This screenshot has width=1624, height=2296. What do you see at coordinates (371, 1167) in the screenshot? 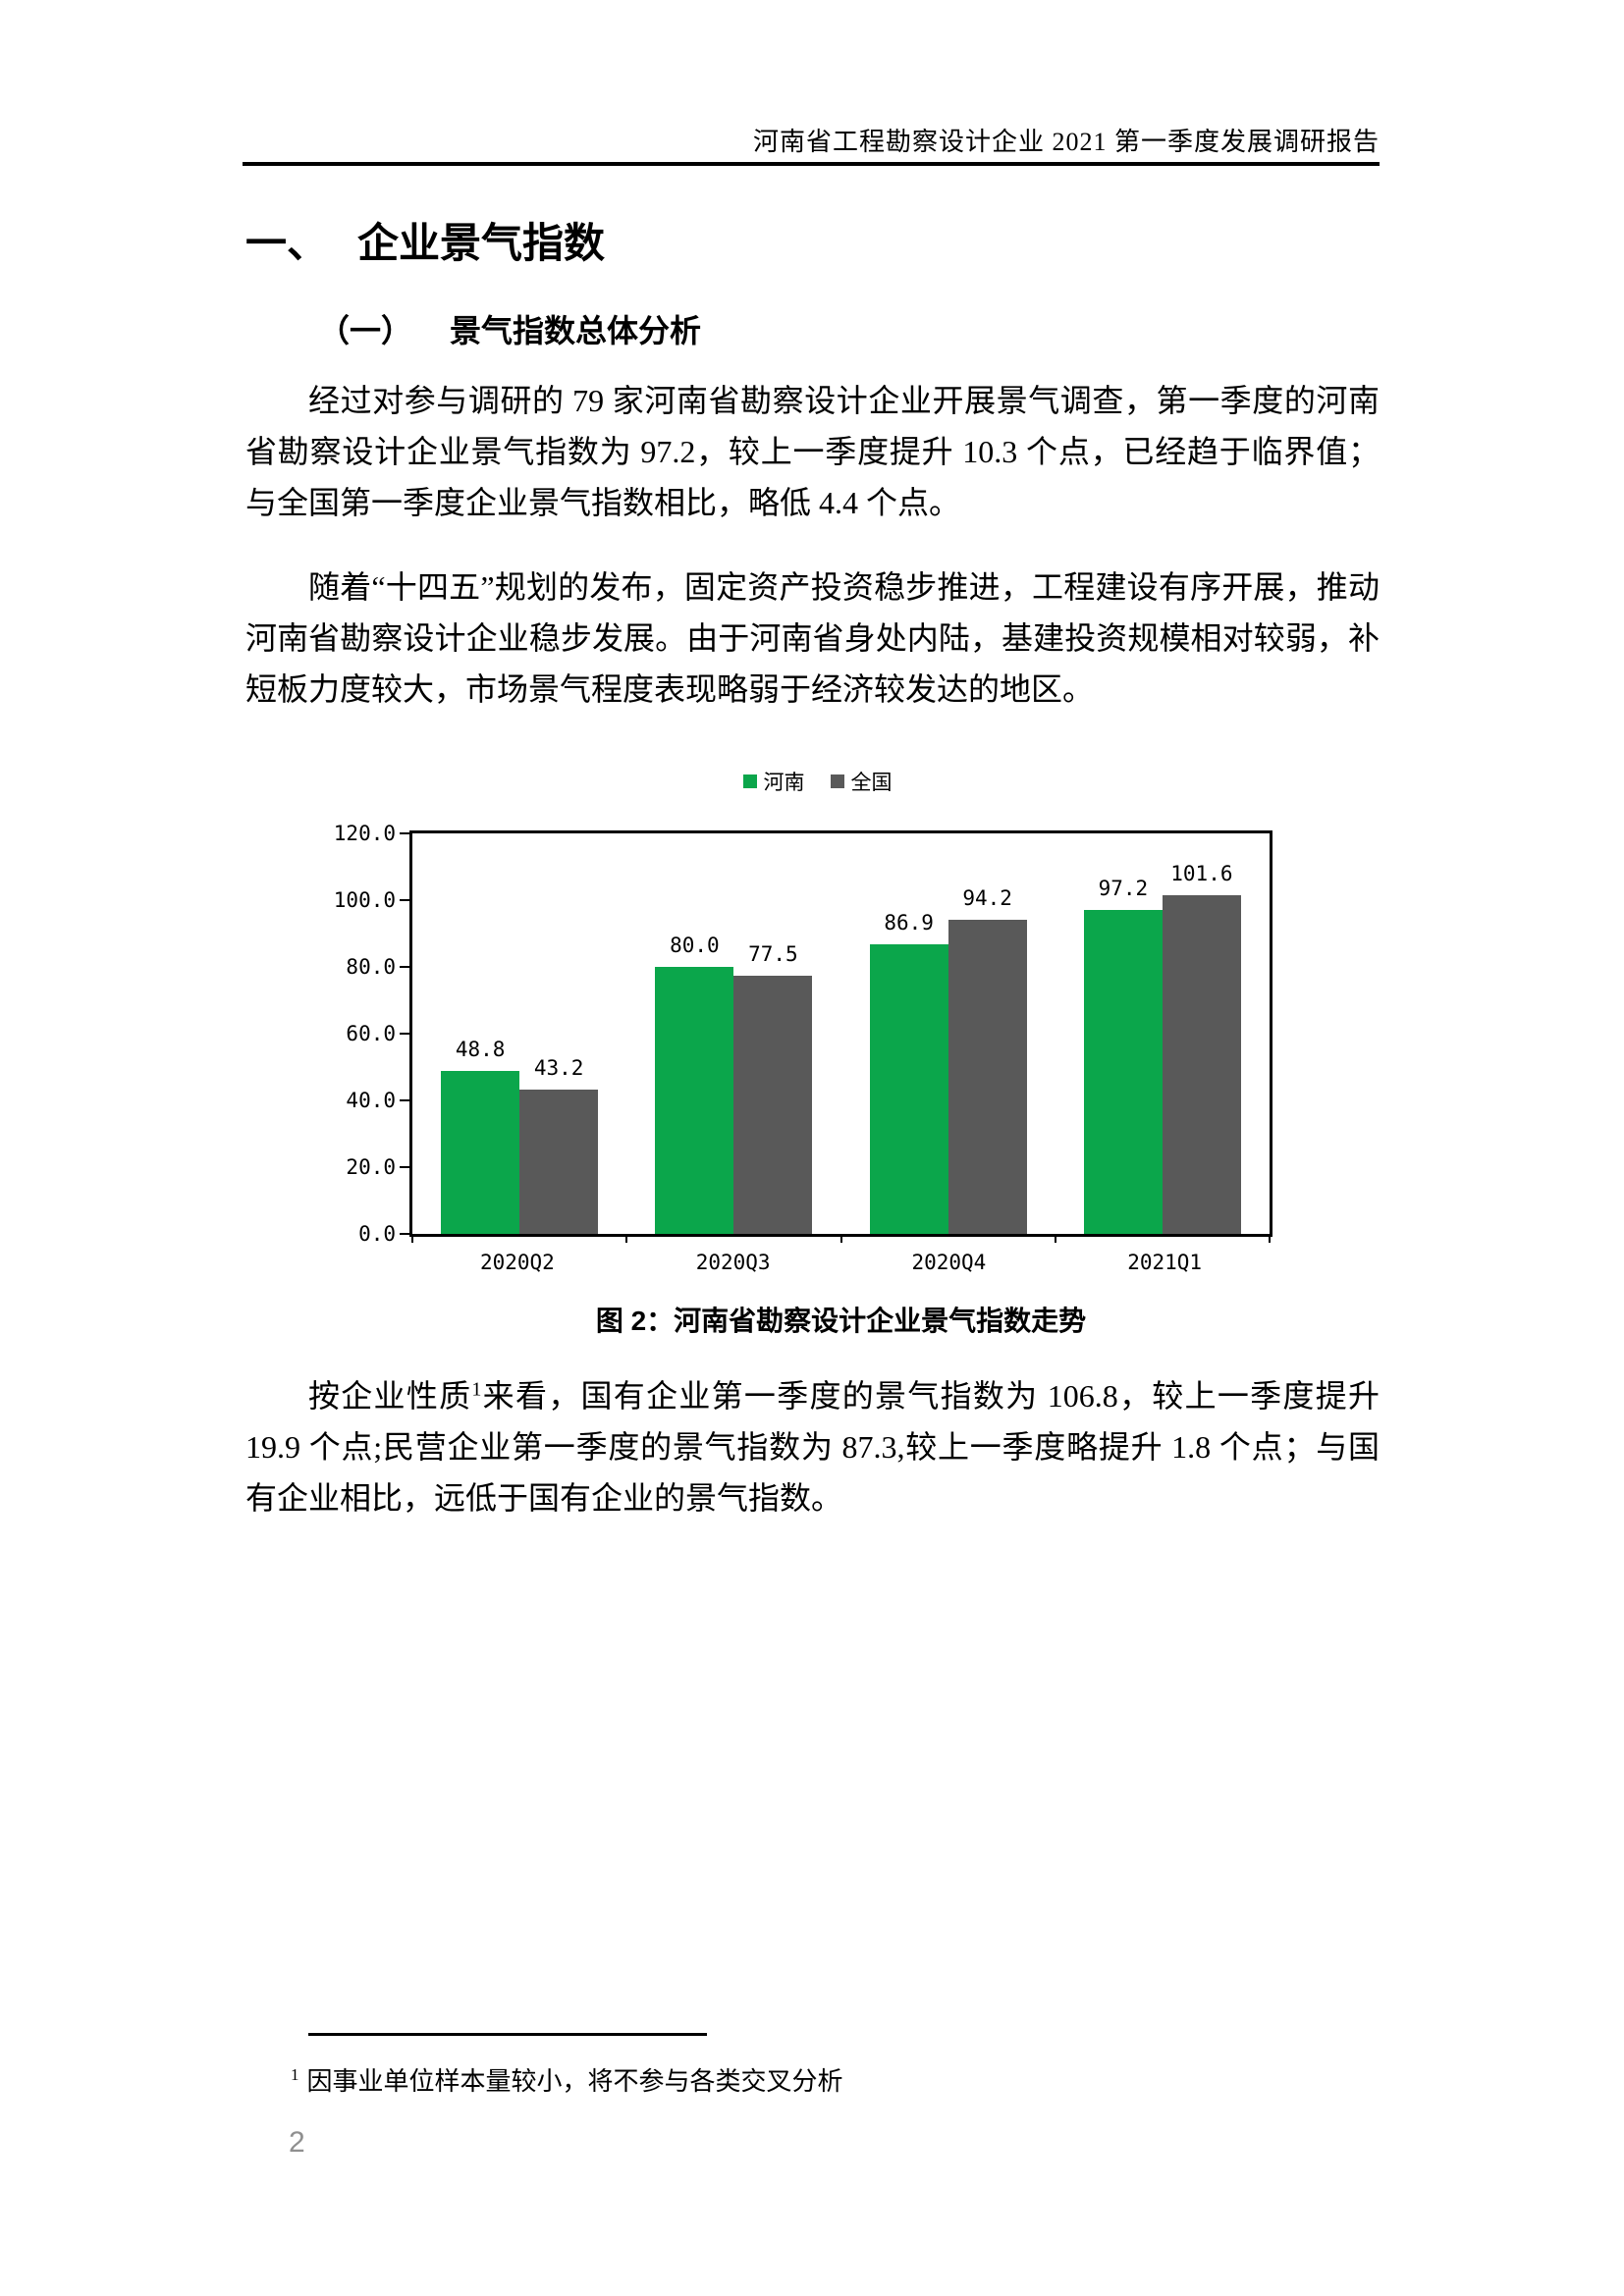
I see `y-tick-label: 20.0` at bounding box center [371, 1167].